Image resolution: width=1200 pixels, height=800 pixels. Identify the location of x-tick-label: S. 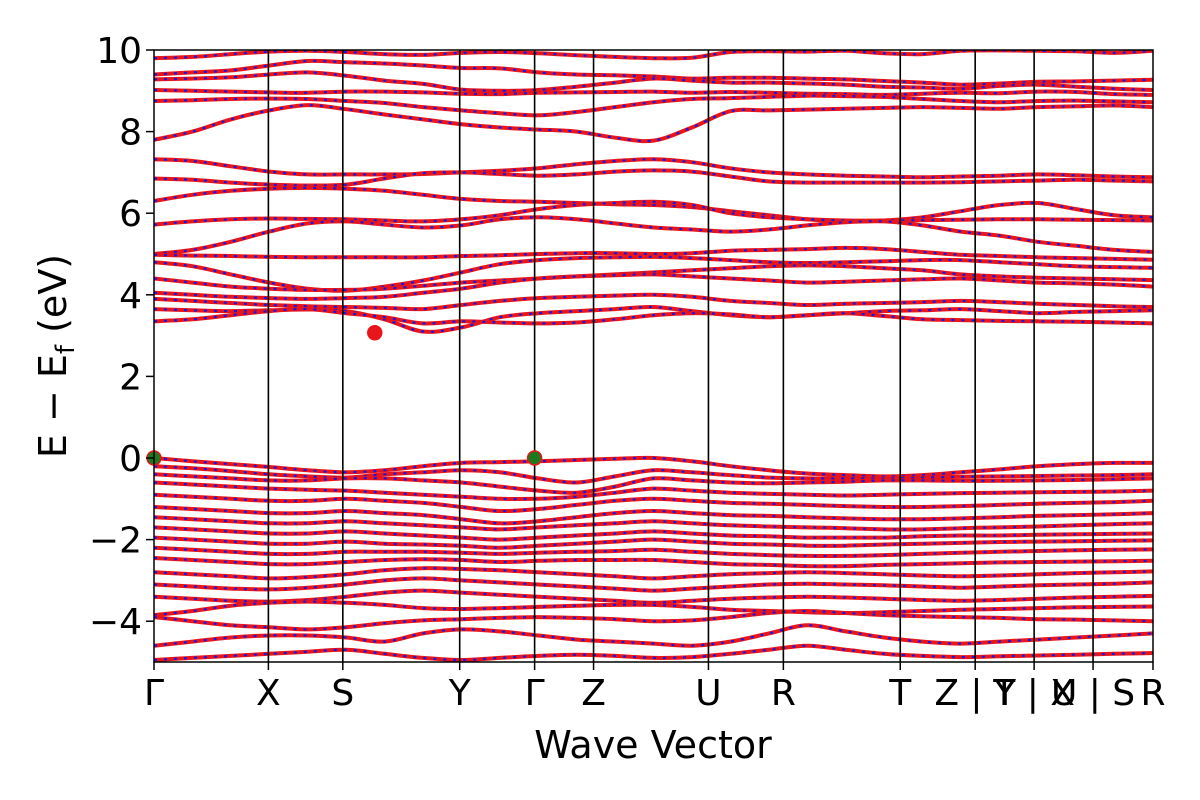
(342, 693).